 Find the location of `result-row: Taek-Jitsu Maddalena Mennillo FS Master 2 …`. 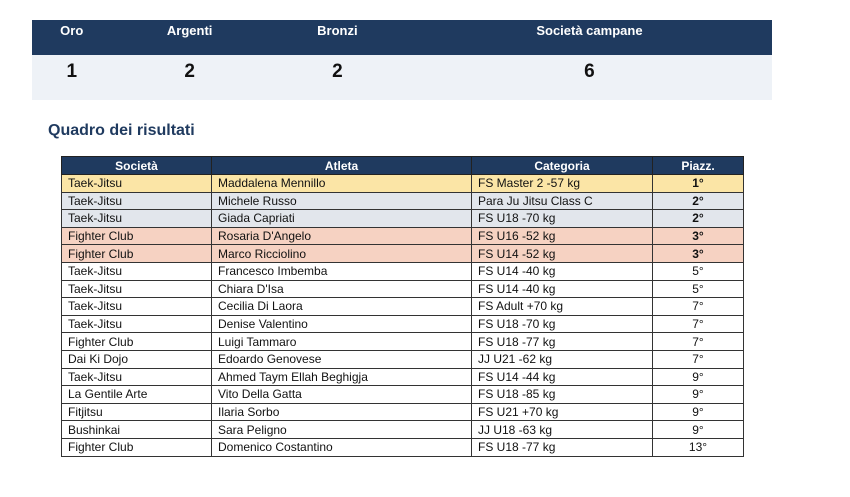

result-row: Taek-Jitsu Maddalena Mennillo FS Master 2 … is located at coordinates (402, 183).